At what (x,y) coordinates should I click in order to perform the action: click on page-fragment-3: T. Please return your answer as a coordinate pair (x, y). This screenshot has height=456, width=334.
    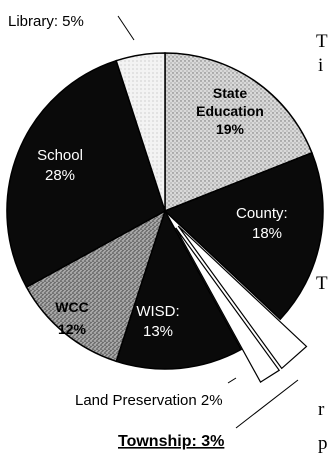
    Looking at the image, I should click on (322, 283).